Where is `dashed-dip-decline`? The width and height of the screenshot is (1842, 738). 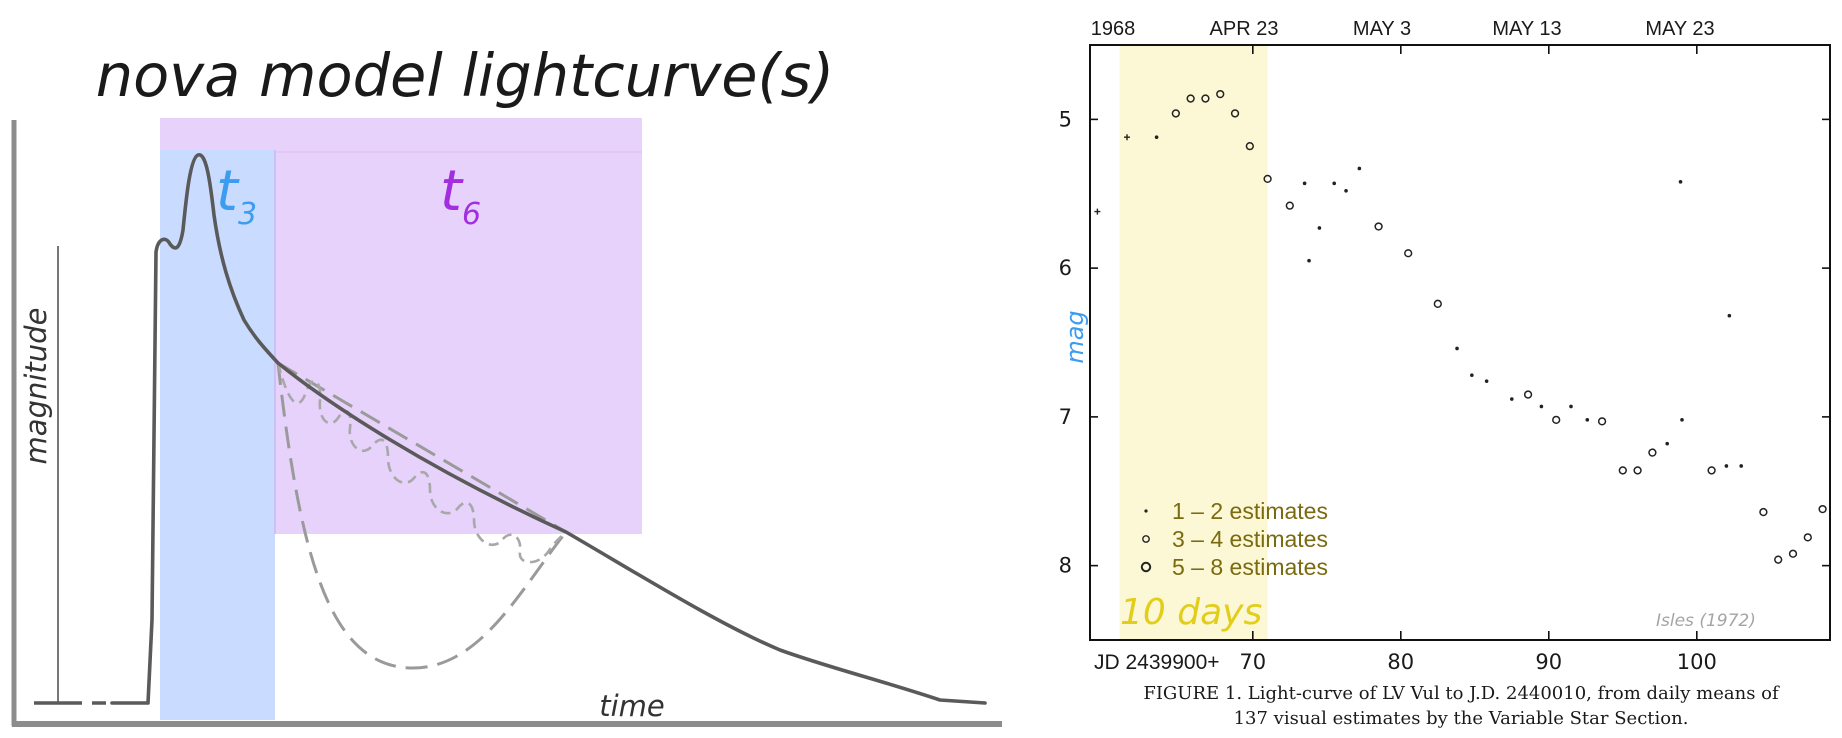
dashed-dip-decline is located at coordinates (422, 516).